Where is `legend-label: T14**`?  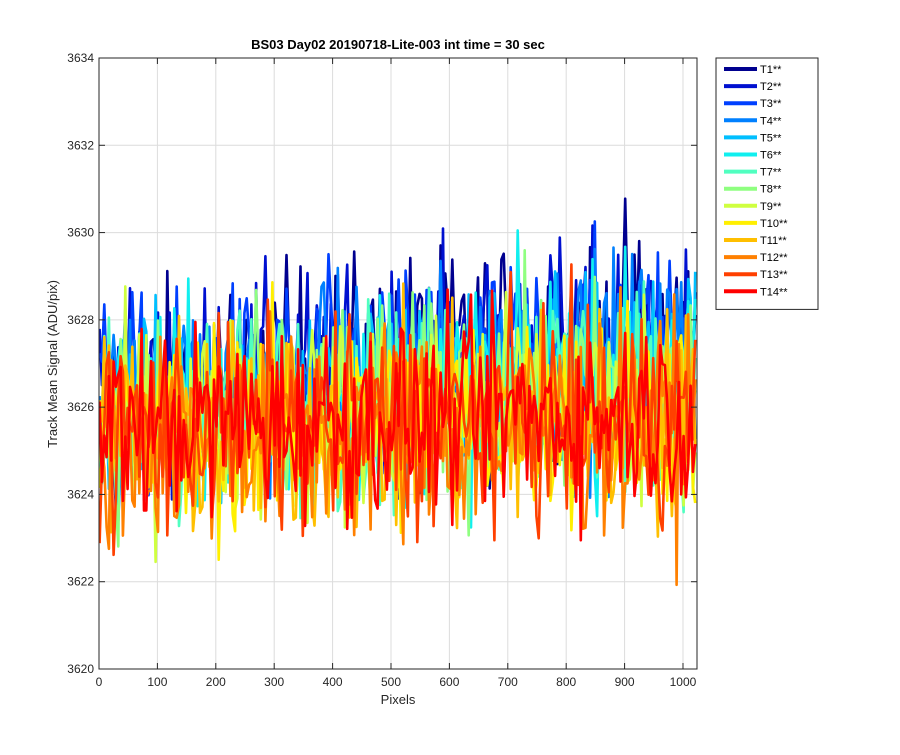 legend-label: T14** is located at coordinates (774, 292).